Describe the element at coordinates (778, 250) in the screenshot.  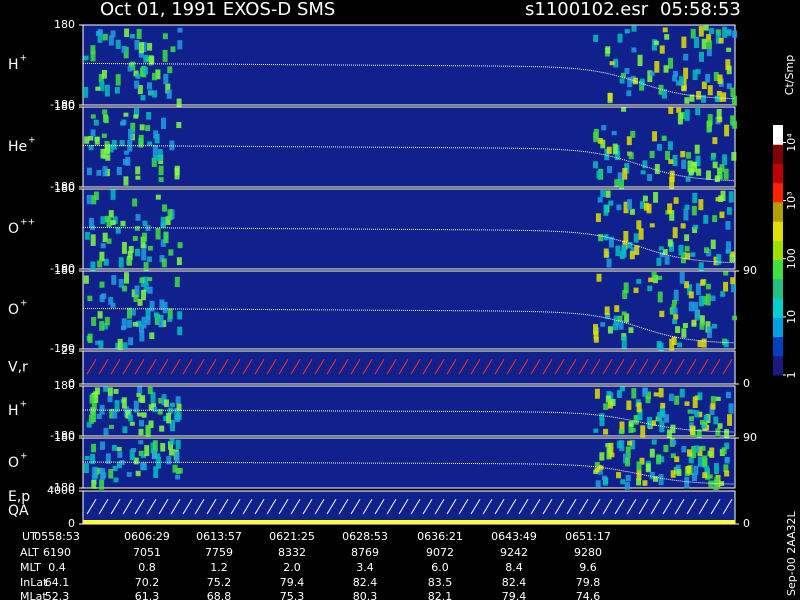
I see `colorbar-swatch` at that location.